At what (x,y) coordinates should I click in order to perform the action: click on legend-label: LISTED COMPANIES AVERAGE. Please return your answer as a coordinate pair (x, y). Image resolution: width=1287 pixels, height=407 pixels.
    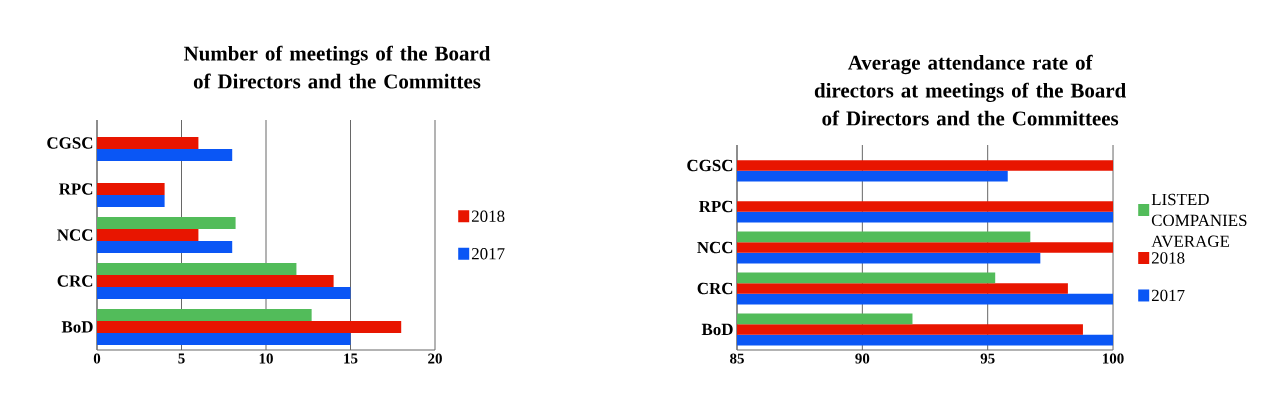
    Looking at the image, I should click on (1199, 220).